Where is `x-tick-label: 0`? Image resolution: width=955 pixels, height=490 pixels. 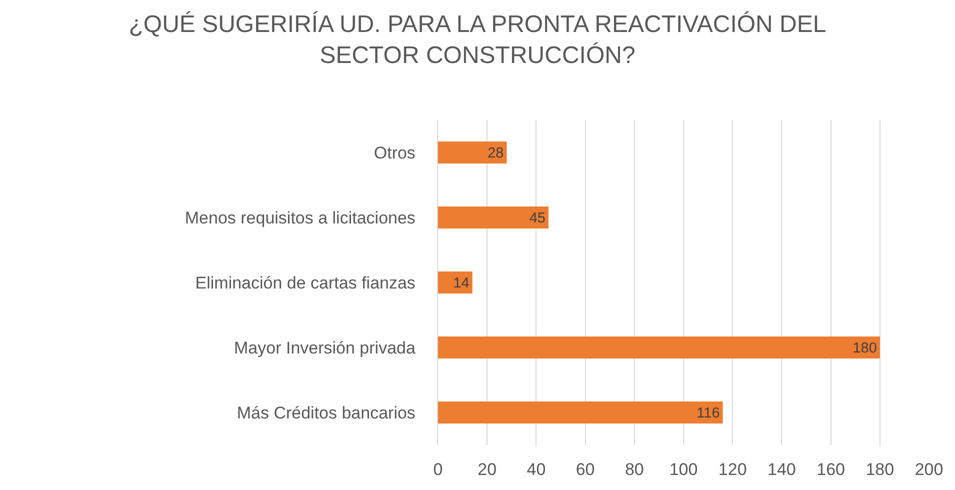 x-tick-label: 0 is located at coordinates (438, 469).